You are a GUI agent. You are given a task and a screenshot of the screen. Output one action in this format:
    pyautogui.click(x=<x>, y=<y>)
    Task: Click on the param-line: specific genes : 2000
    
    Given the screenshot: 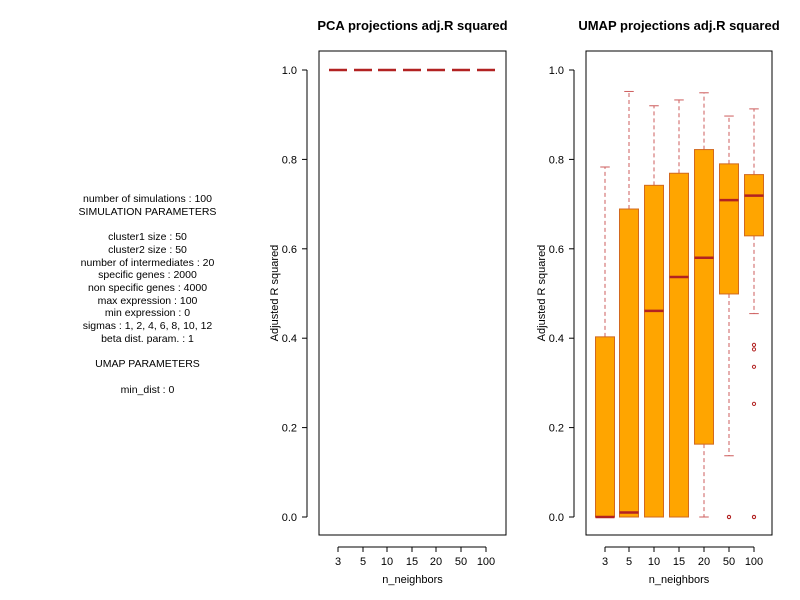 What is the action you would take?
    pyautogui.click(x=147, y=275)
    